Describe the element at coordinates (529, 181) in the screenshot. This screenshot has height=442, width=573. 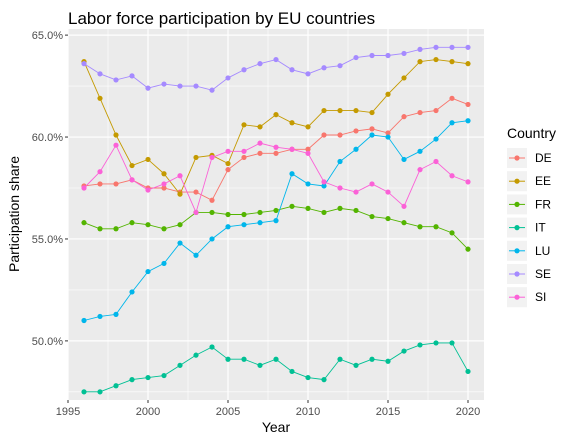
I see `legend-item-ee: EE` at that location.